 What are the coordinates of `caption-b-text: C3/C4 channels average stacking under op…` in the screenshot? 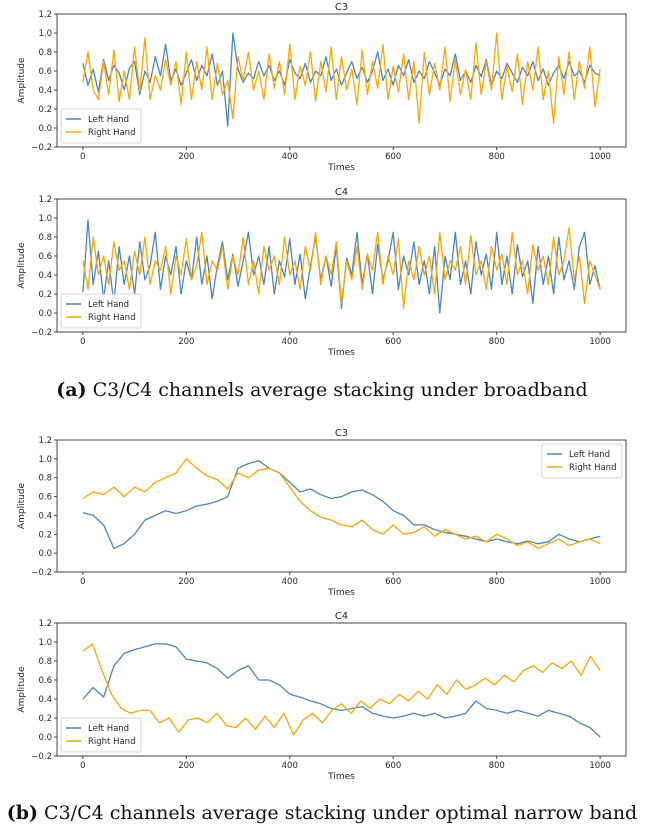 It's located at (340, 813).